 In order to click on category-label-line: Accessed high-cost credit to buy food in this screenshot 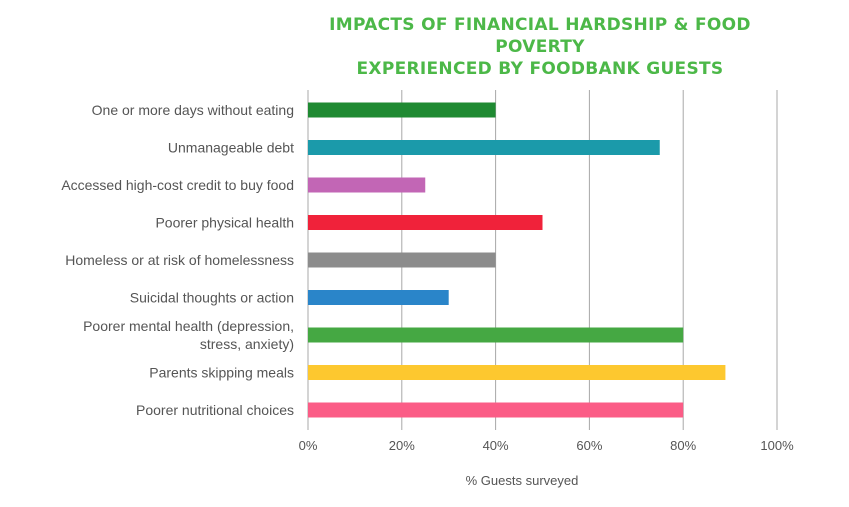, I will do `click(177, 185)`.